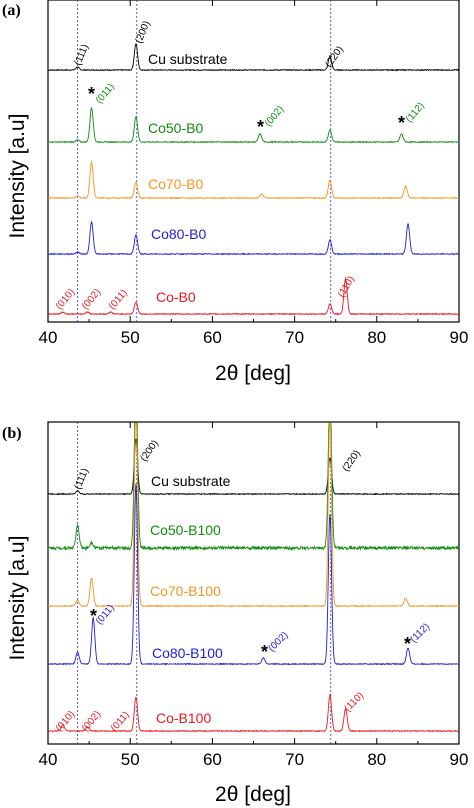 The width and height of the screenshot is (474, 808). I want to click on panel-b-hkl-220: (220), so click(351, 460).